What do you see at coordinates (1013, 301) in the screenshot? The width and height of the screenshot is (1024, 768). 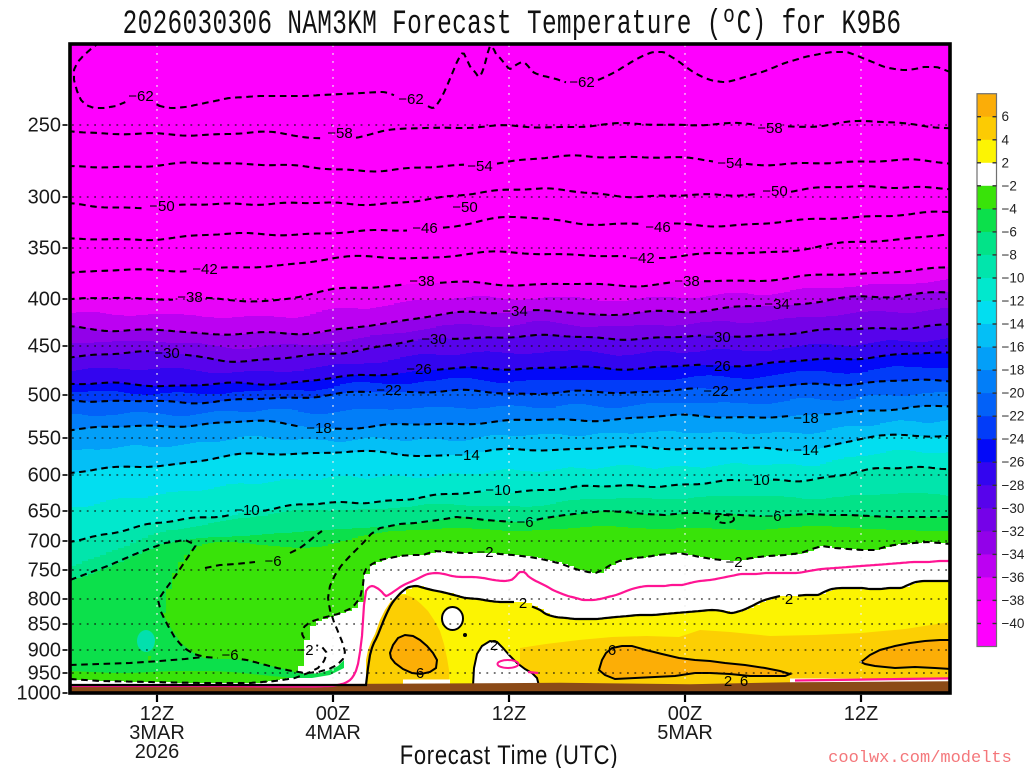 I see `svg-text: −12` at bounding box center [1013, 301].